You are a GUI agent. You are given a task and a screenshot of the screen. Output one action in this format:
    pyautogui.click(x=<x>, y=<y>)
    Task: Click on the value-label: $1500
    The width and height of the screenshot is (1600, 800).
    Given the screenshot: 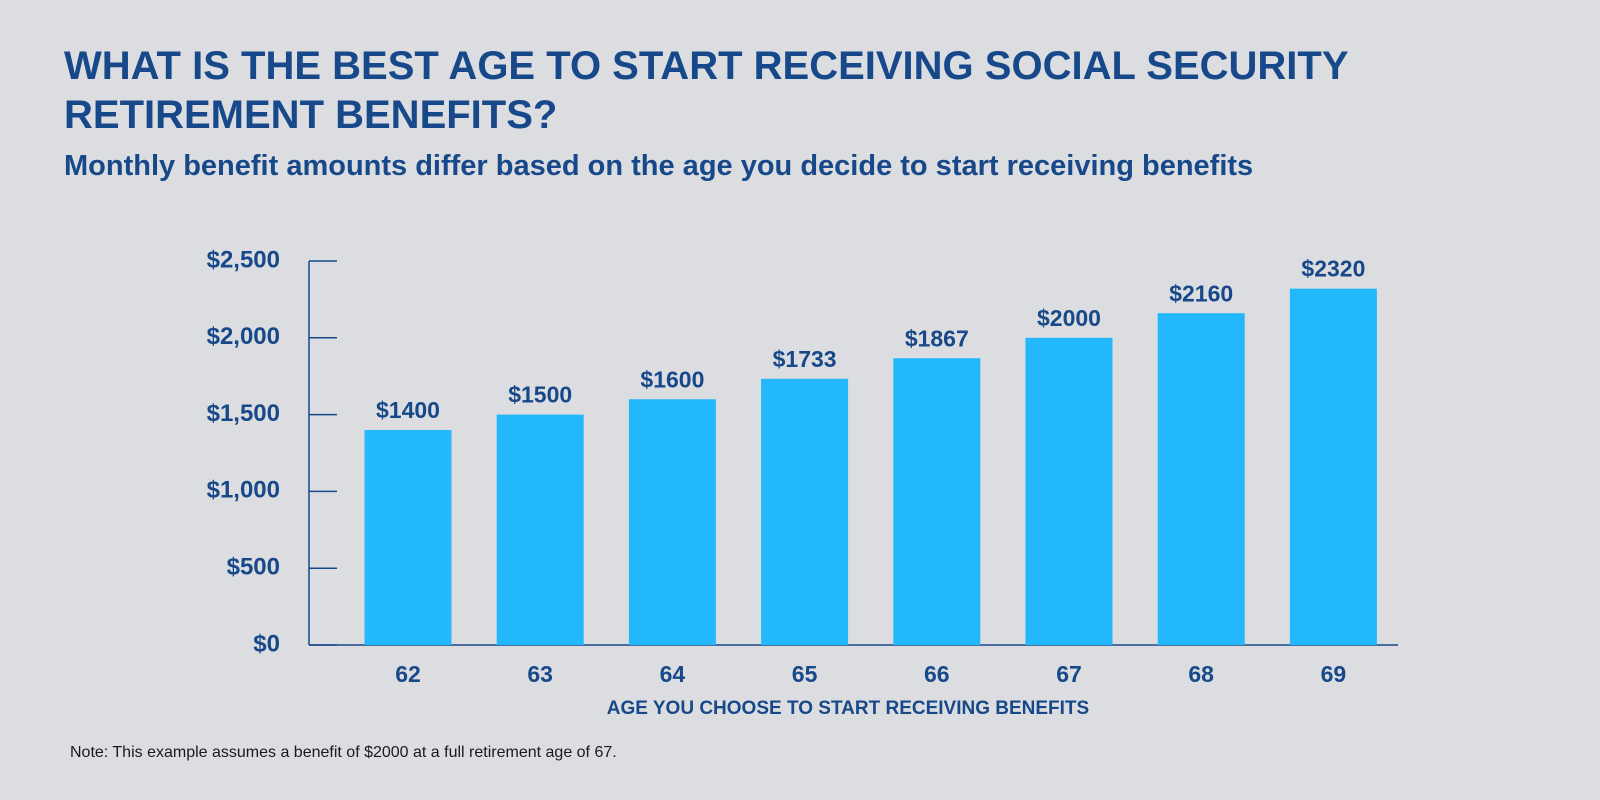 What is the action you would take?
    pyautogui.click(x=540, y=395)
    